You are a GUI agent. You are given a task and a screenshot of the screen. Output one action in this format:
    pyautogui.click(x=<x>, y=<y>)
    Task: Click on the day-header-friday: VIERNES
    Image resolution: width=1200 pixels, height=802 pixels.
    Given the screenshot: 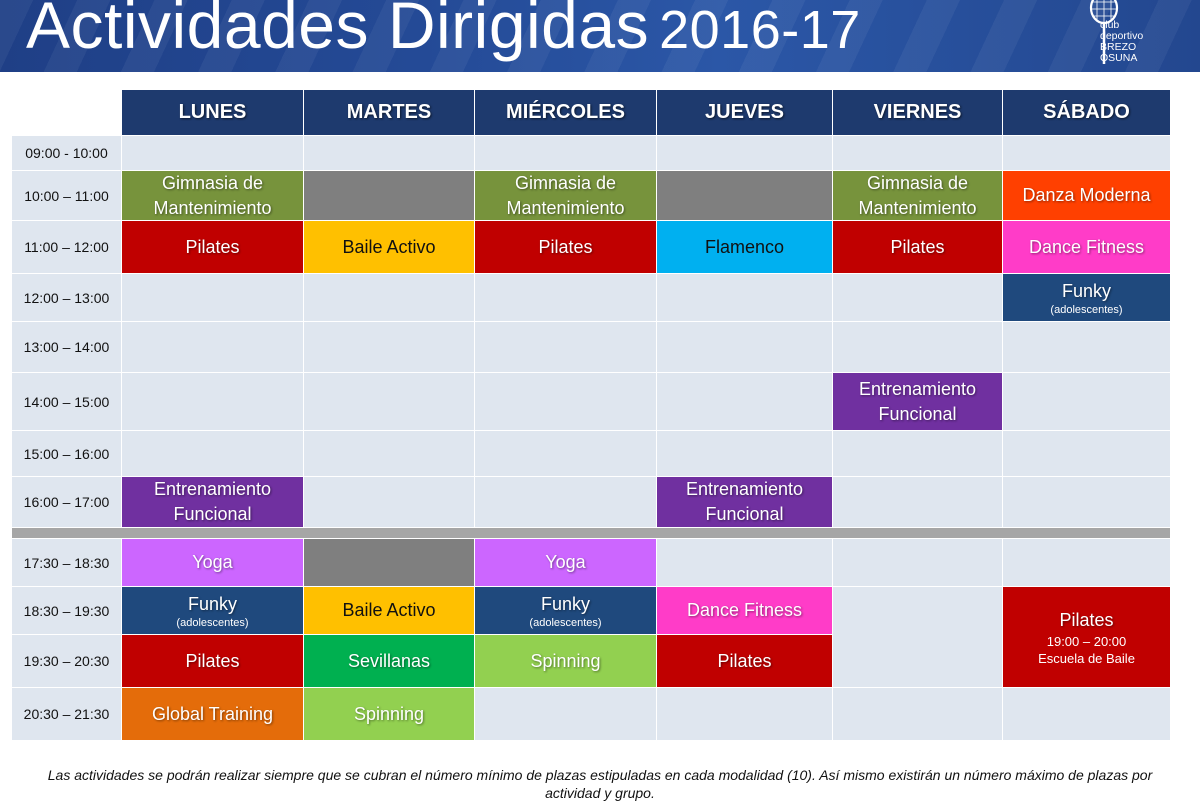 What is the action you would take?
    pyautogui.click(x=917, y=112)
    